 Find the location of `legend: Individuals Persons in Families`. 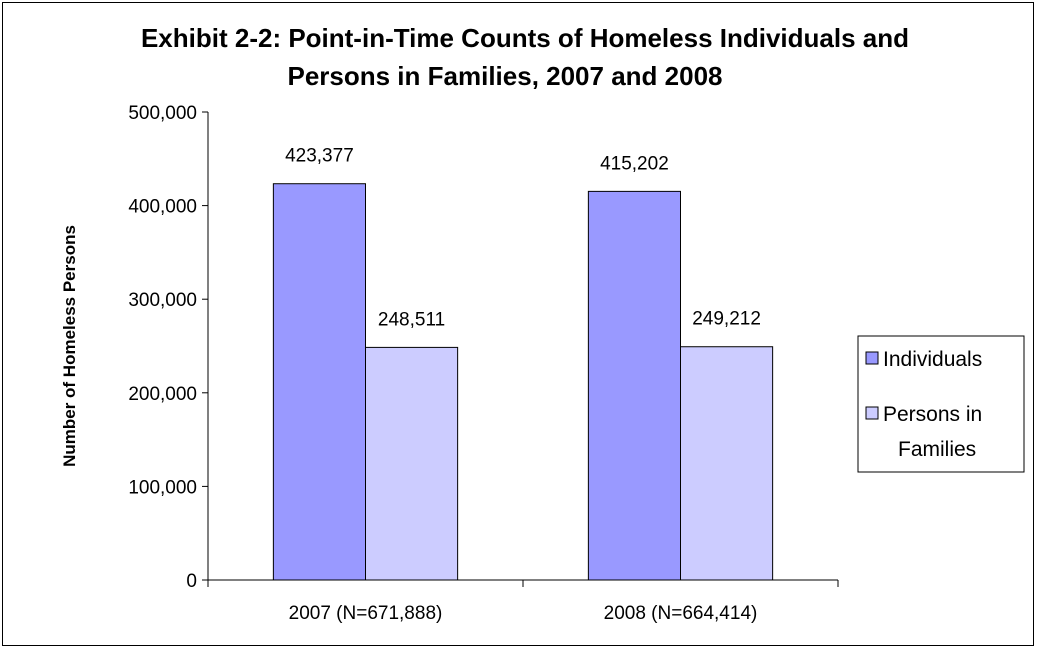

legend: Individuals Persons in Families is located at coordinates (941, 404).